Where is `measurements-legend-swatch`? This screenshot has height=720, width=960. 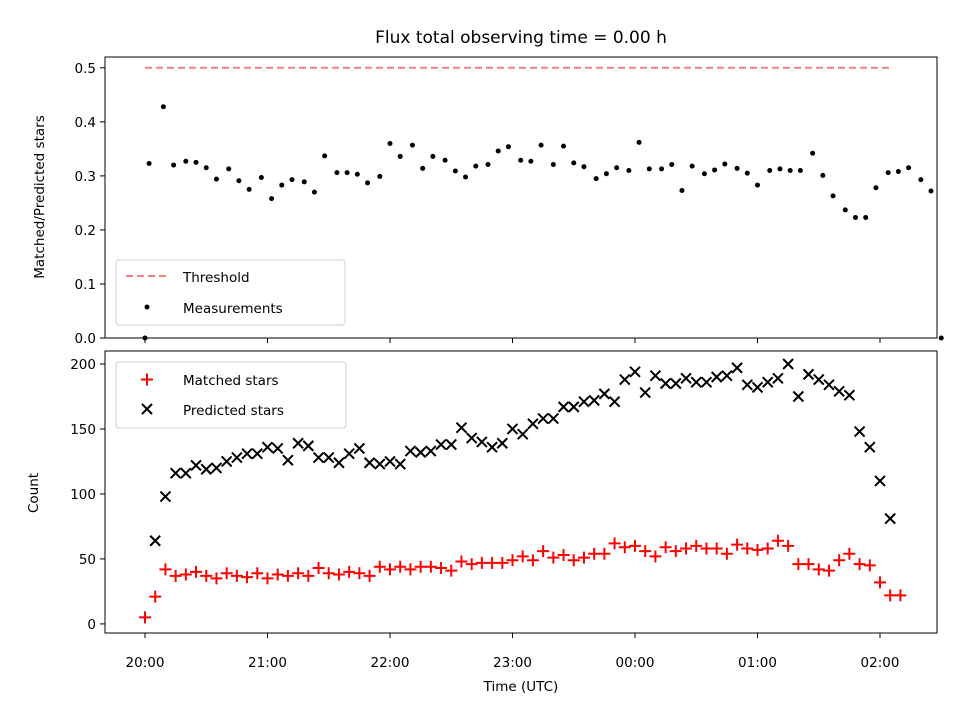
measurements-legend-swatch is located at coordinates (147, 307).